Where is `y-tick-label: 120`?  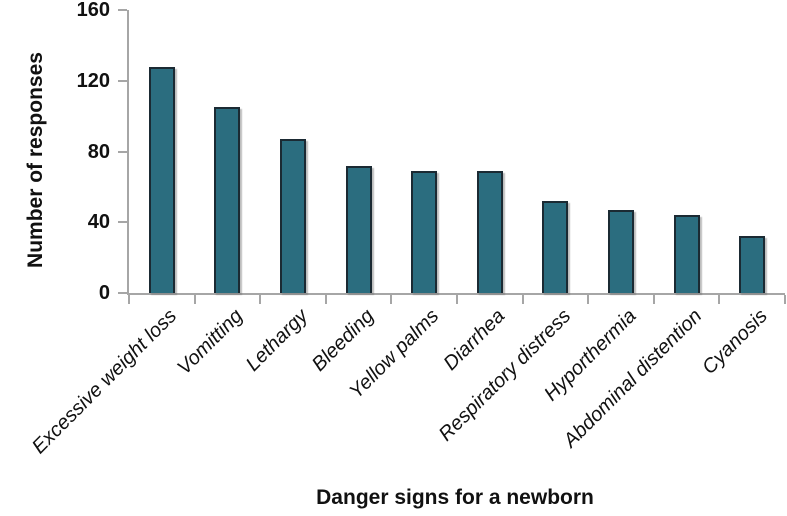
y-tick-label: 120 is located at coordinates (93, 80).